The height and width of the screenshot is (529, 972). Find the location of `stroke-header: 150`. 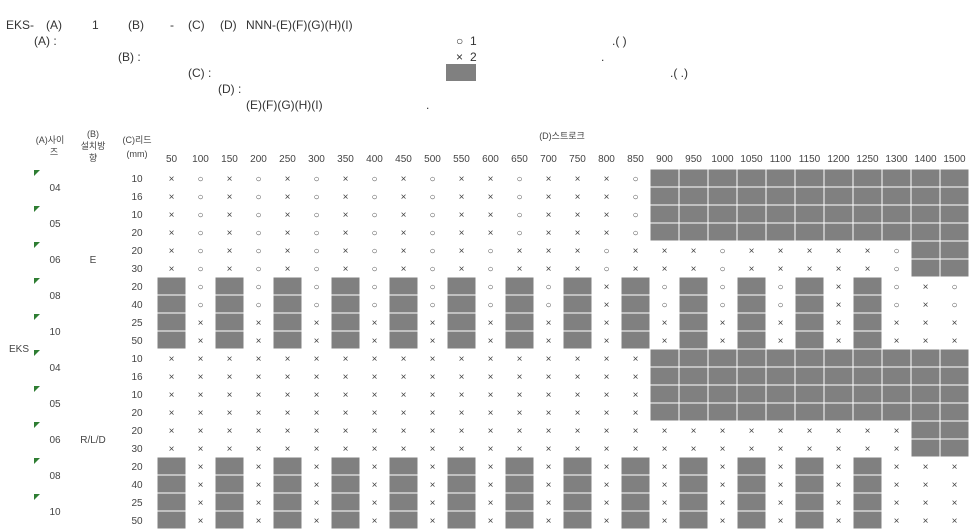

stroke-header: 150 is located at coordinates (229, 159).